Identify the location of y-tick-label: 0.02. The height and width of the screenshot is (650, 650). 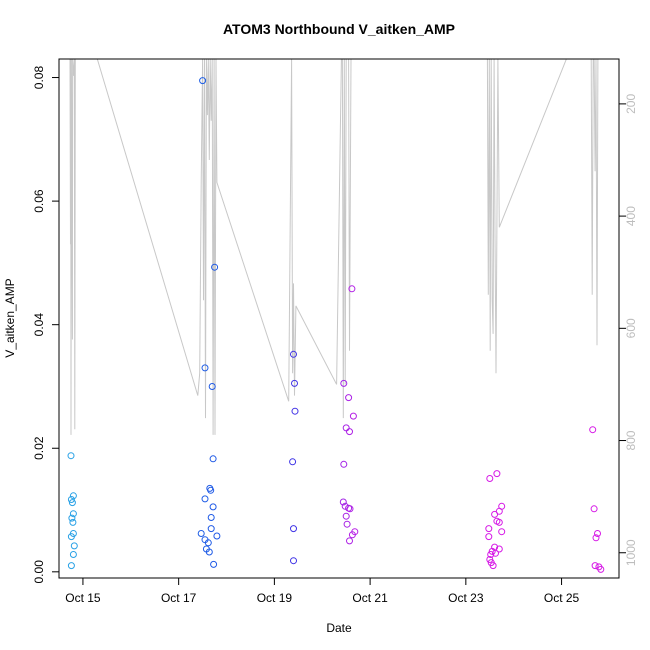
(39, 448).